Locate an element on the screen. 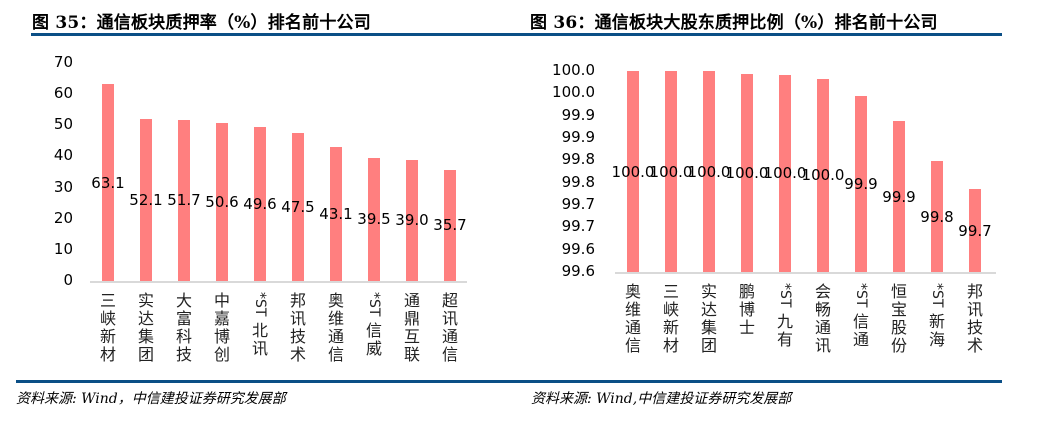  x-axis-category-label: *ST 信通 is located at coordinates (861, 316).